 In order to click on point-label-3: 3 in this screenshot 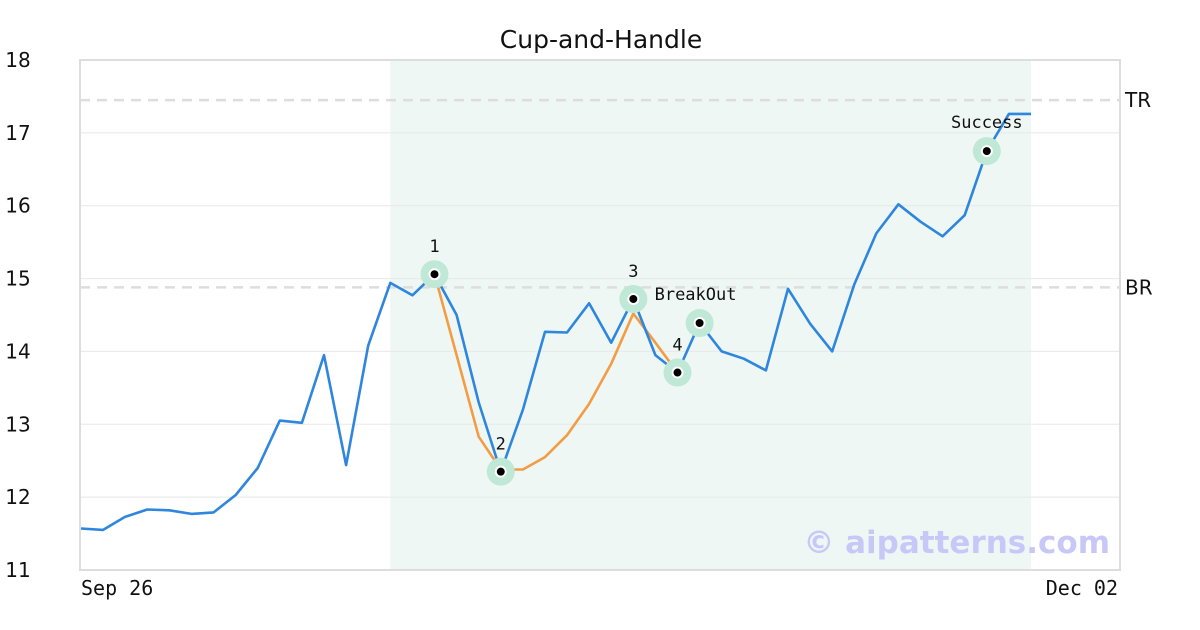, I will do `click(633, 272)`.